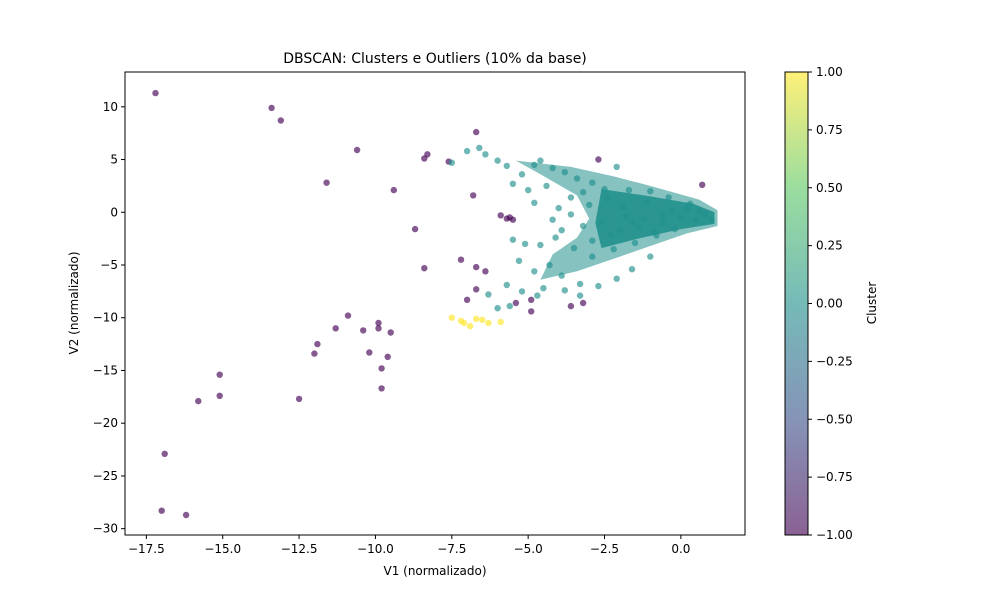  What do you see at coordinates (829, 246) in the screenshot?
I see `colorbar-tick-label: 0.25` at bounding box center [829, 246].